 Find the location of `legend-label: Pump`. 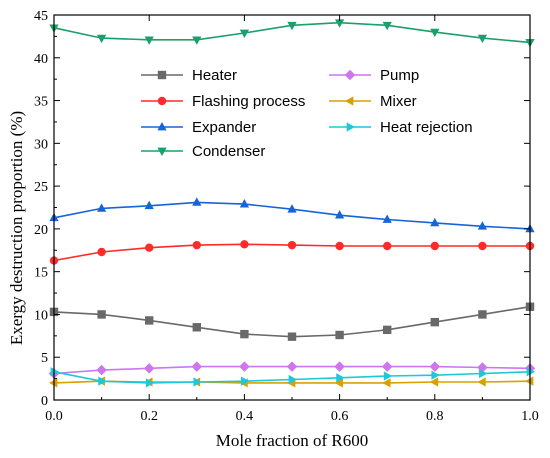

legend-label: Pump is located at coordinates (399, 75).